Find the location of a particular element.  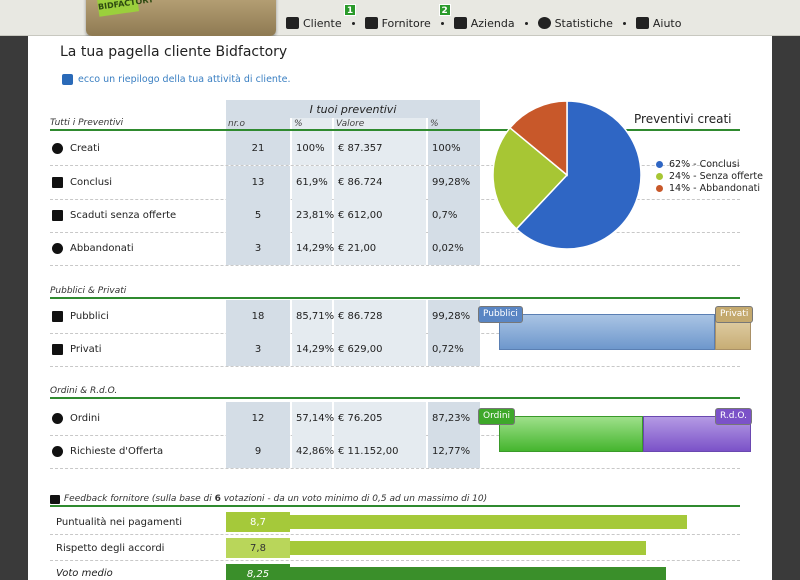

cell-count: 21 is located at coordinates (258, 148).